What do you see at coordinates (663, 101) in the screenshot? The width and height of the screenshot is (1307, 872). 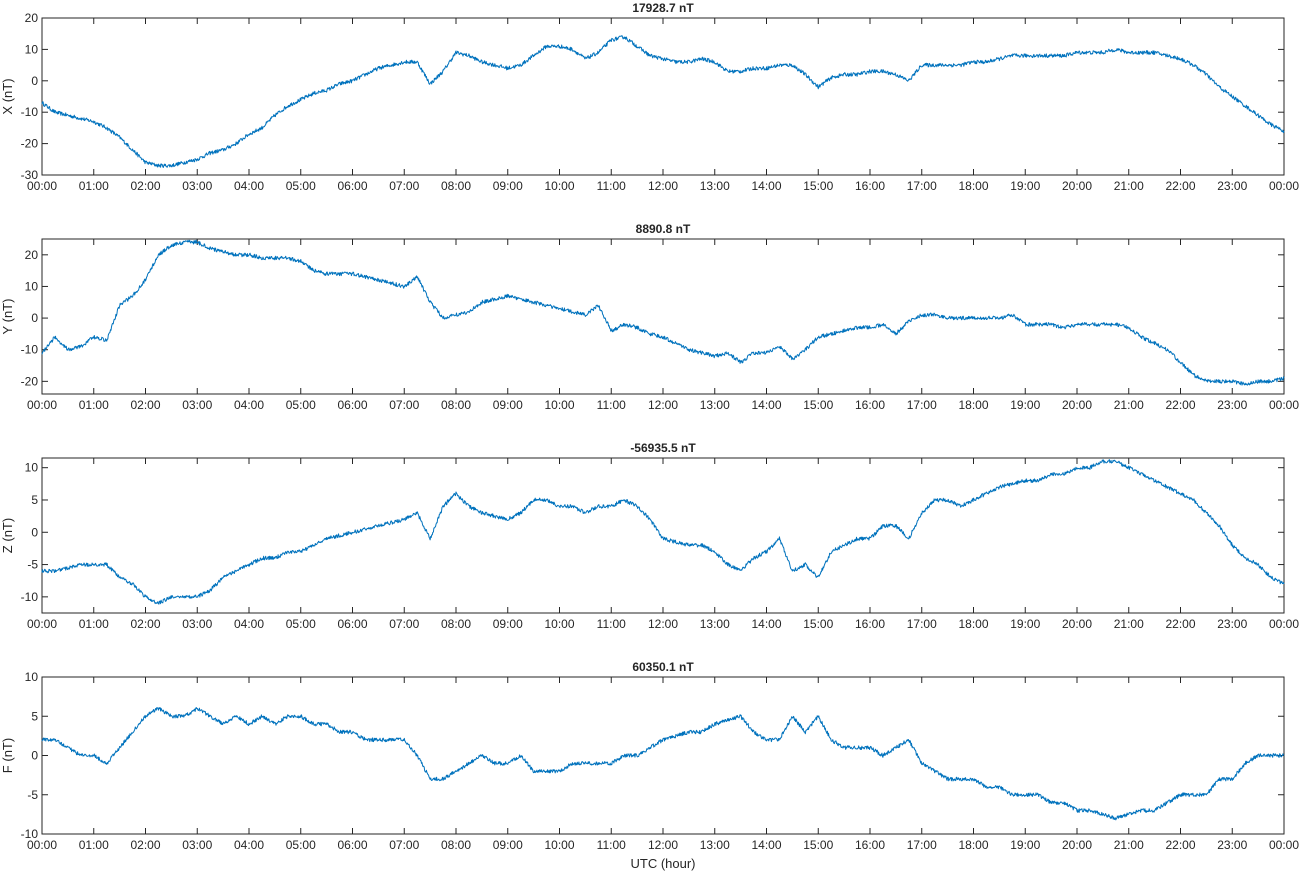 I see `panel-x-series-line` at bounding box center [663, 101].